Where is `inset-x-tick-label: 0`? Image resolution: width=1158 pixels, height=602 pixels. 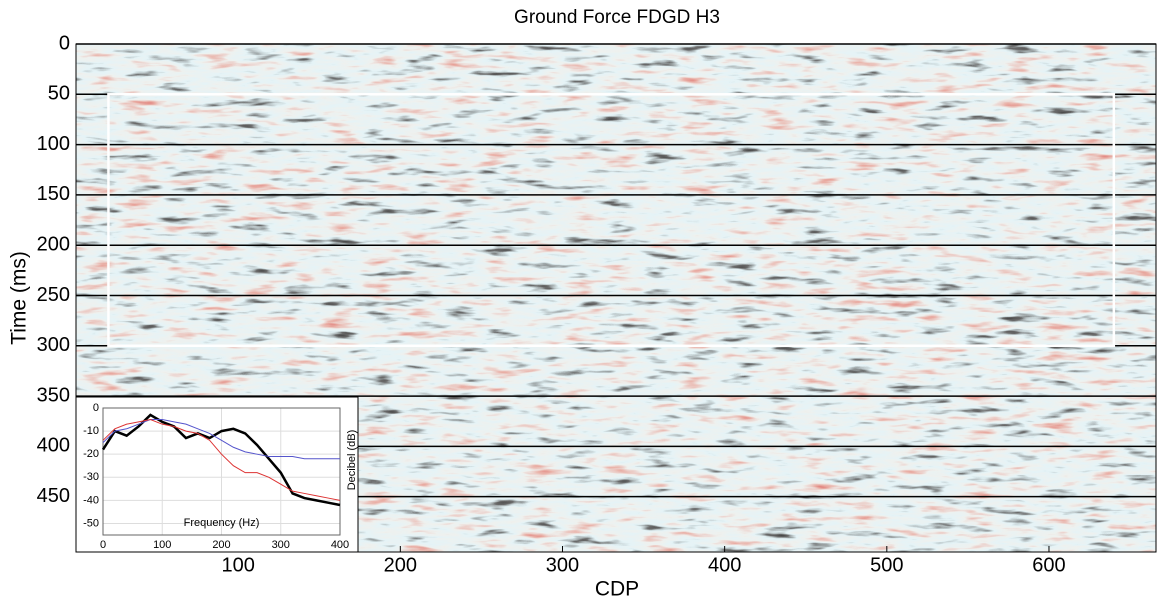
inset-x-tick-label: 0 is located at coordinates (103, 545).